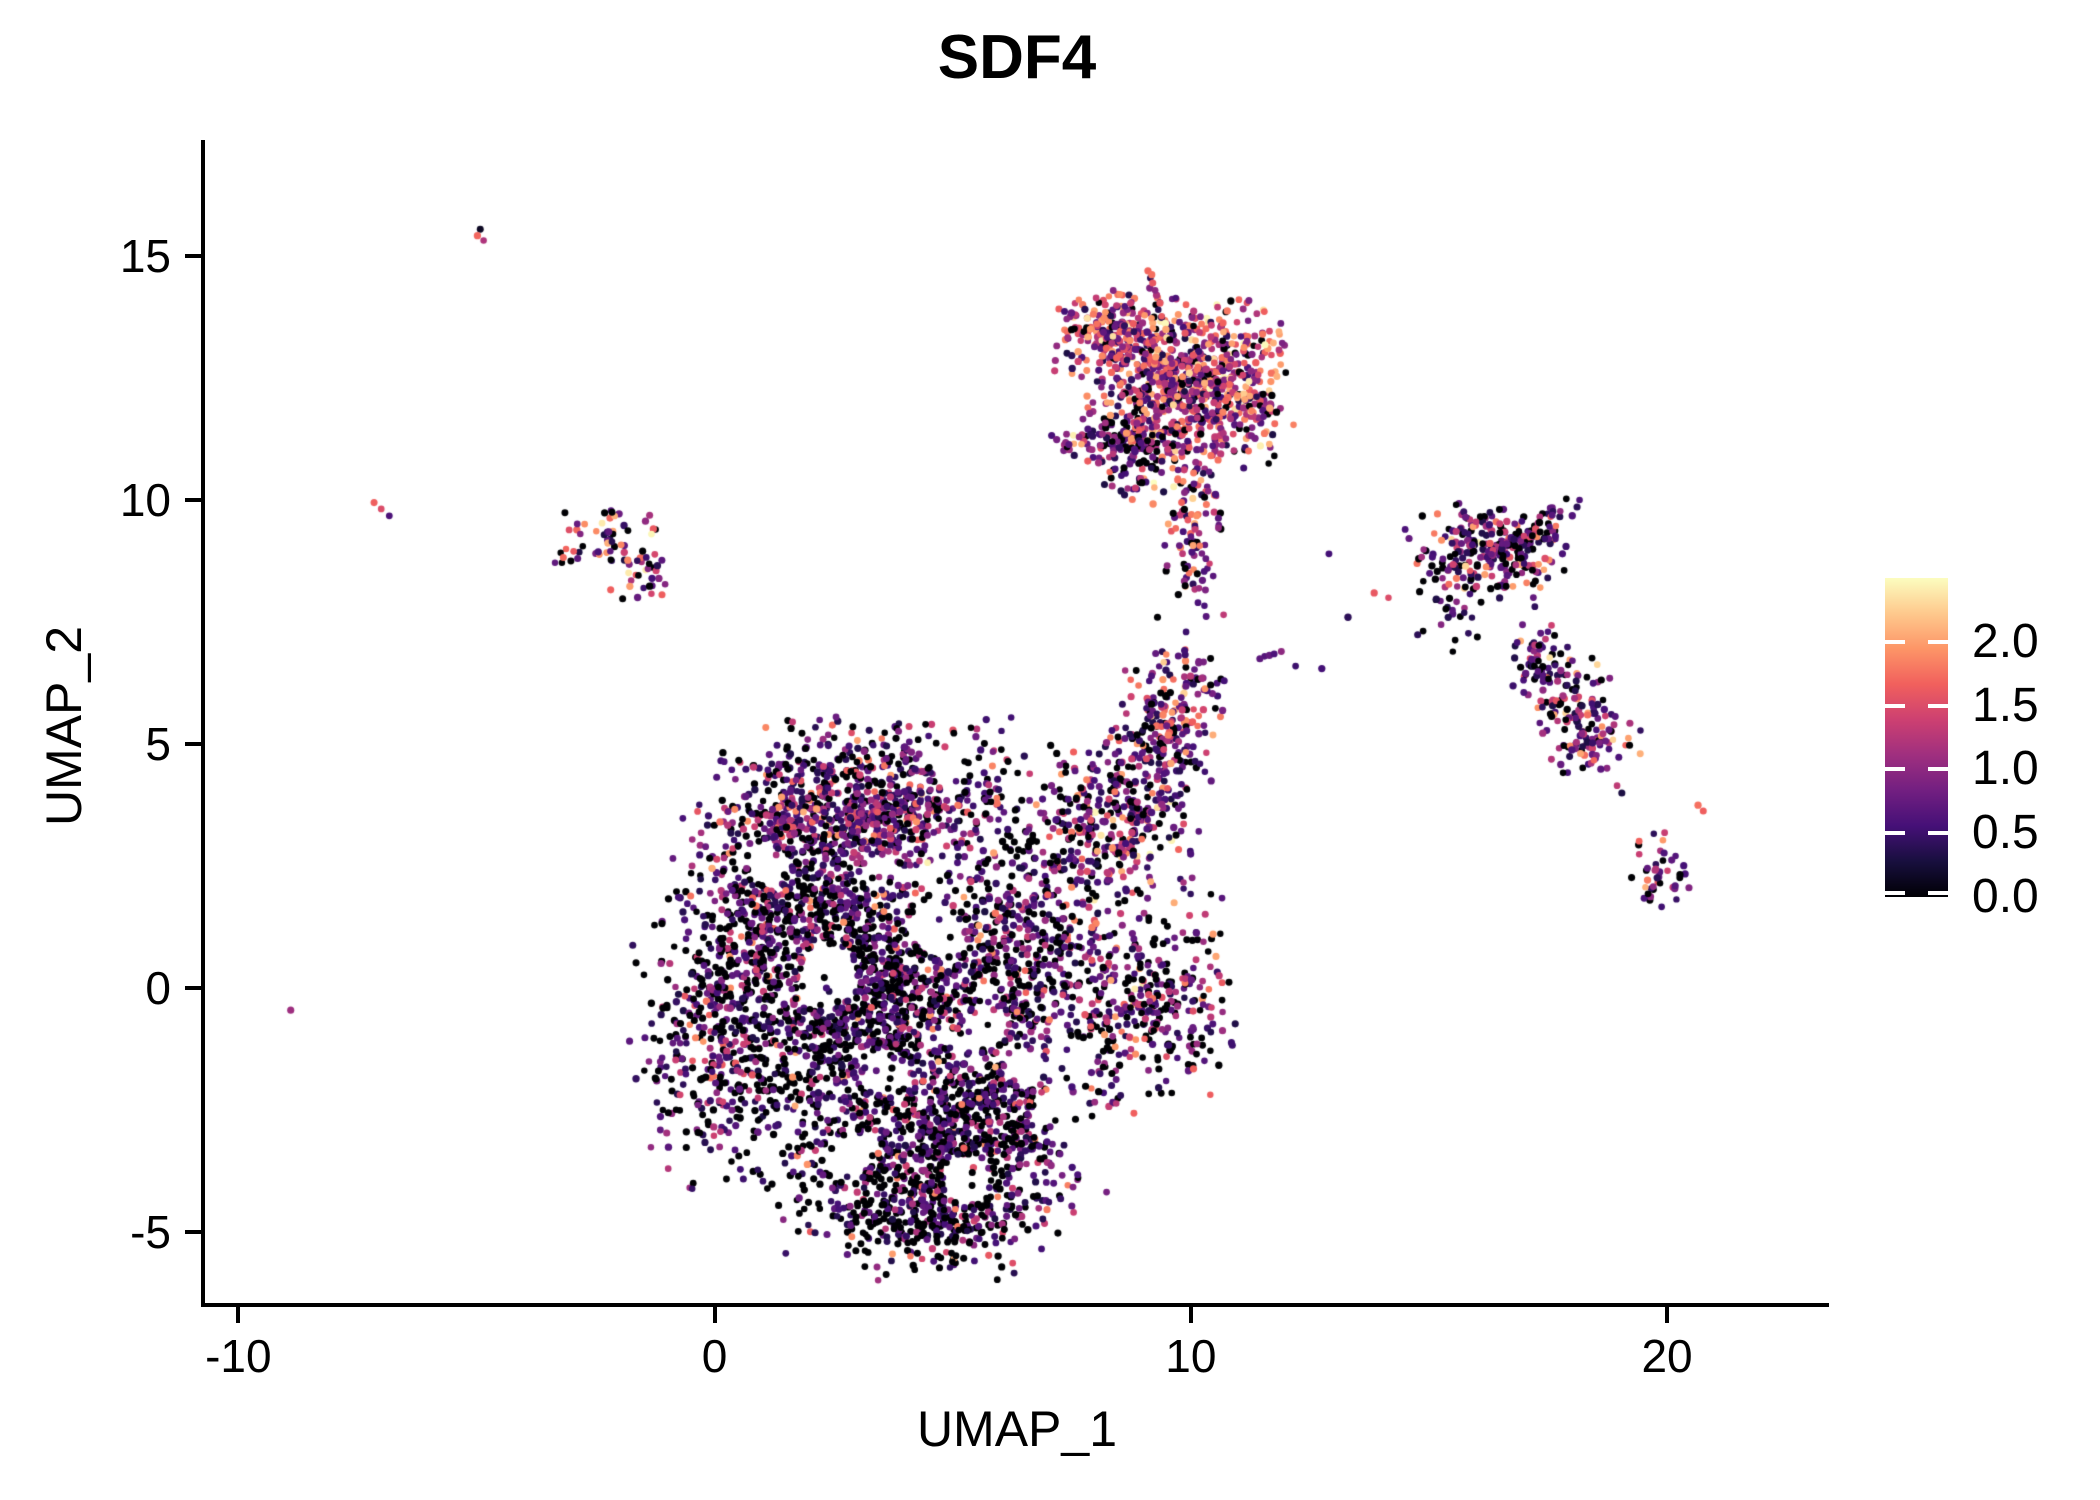  I want to click on y-axis-line, so click(203, 723).